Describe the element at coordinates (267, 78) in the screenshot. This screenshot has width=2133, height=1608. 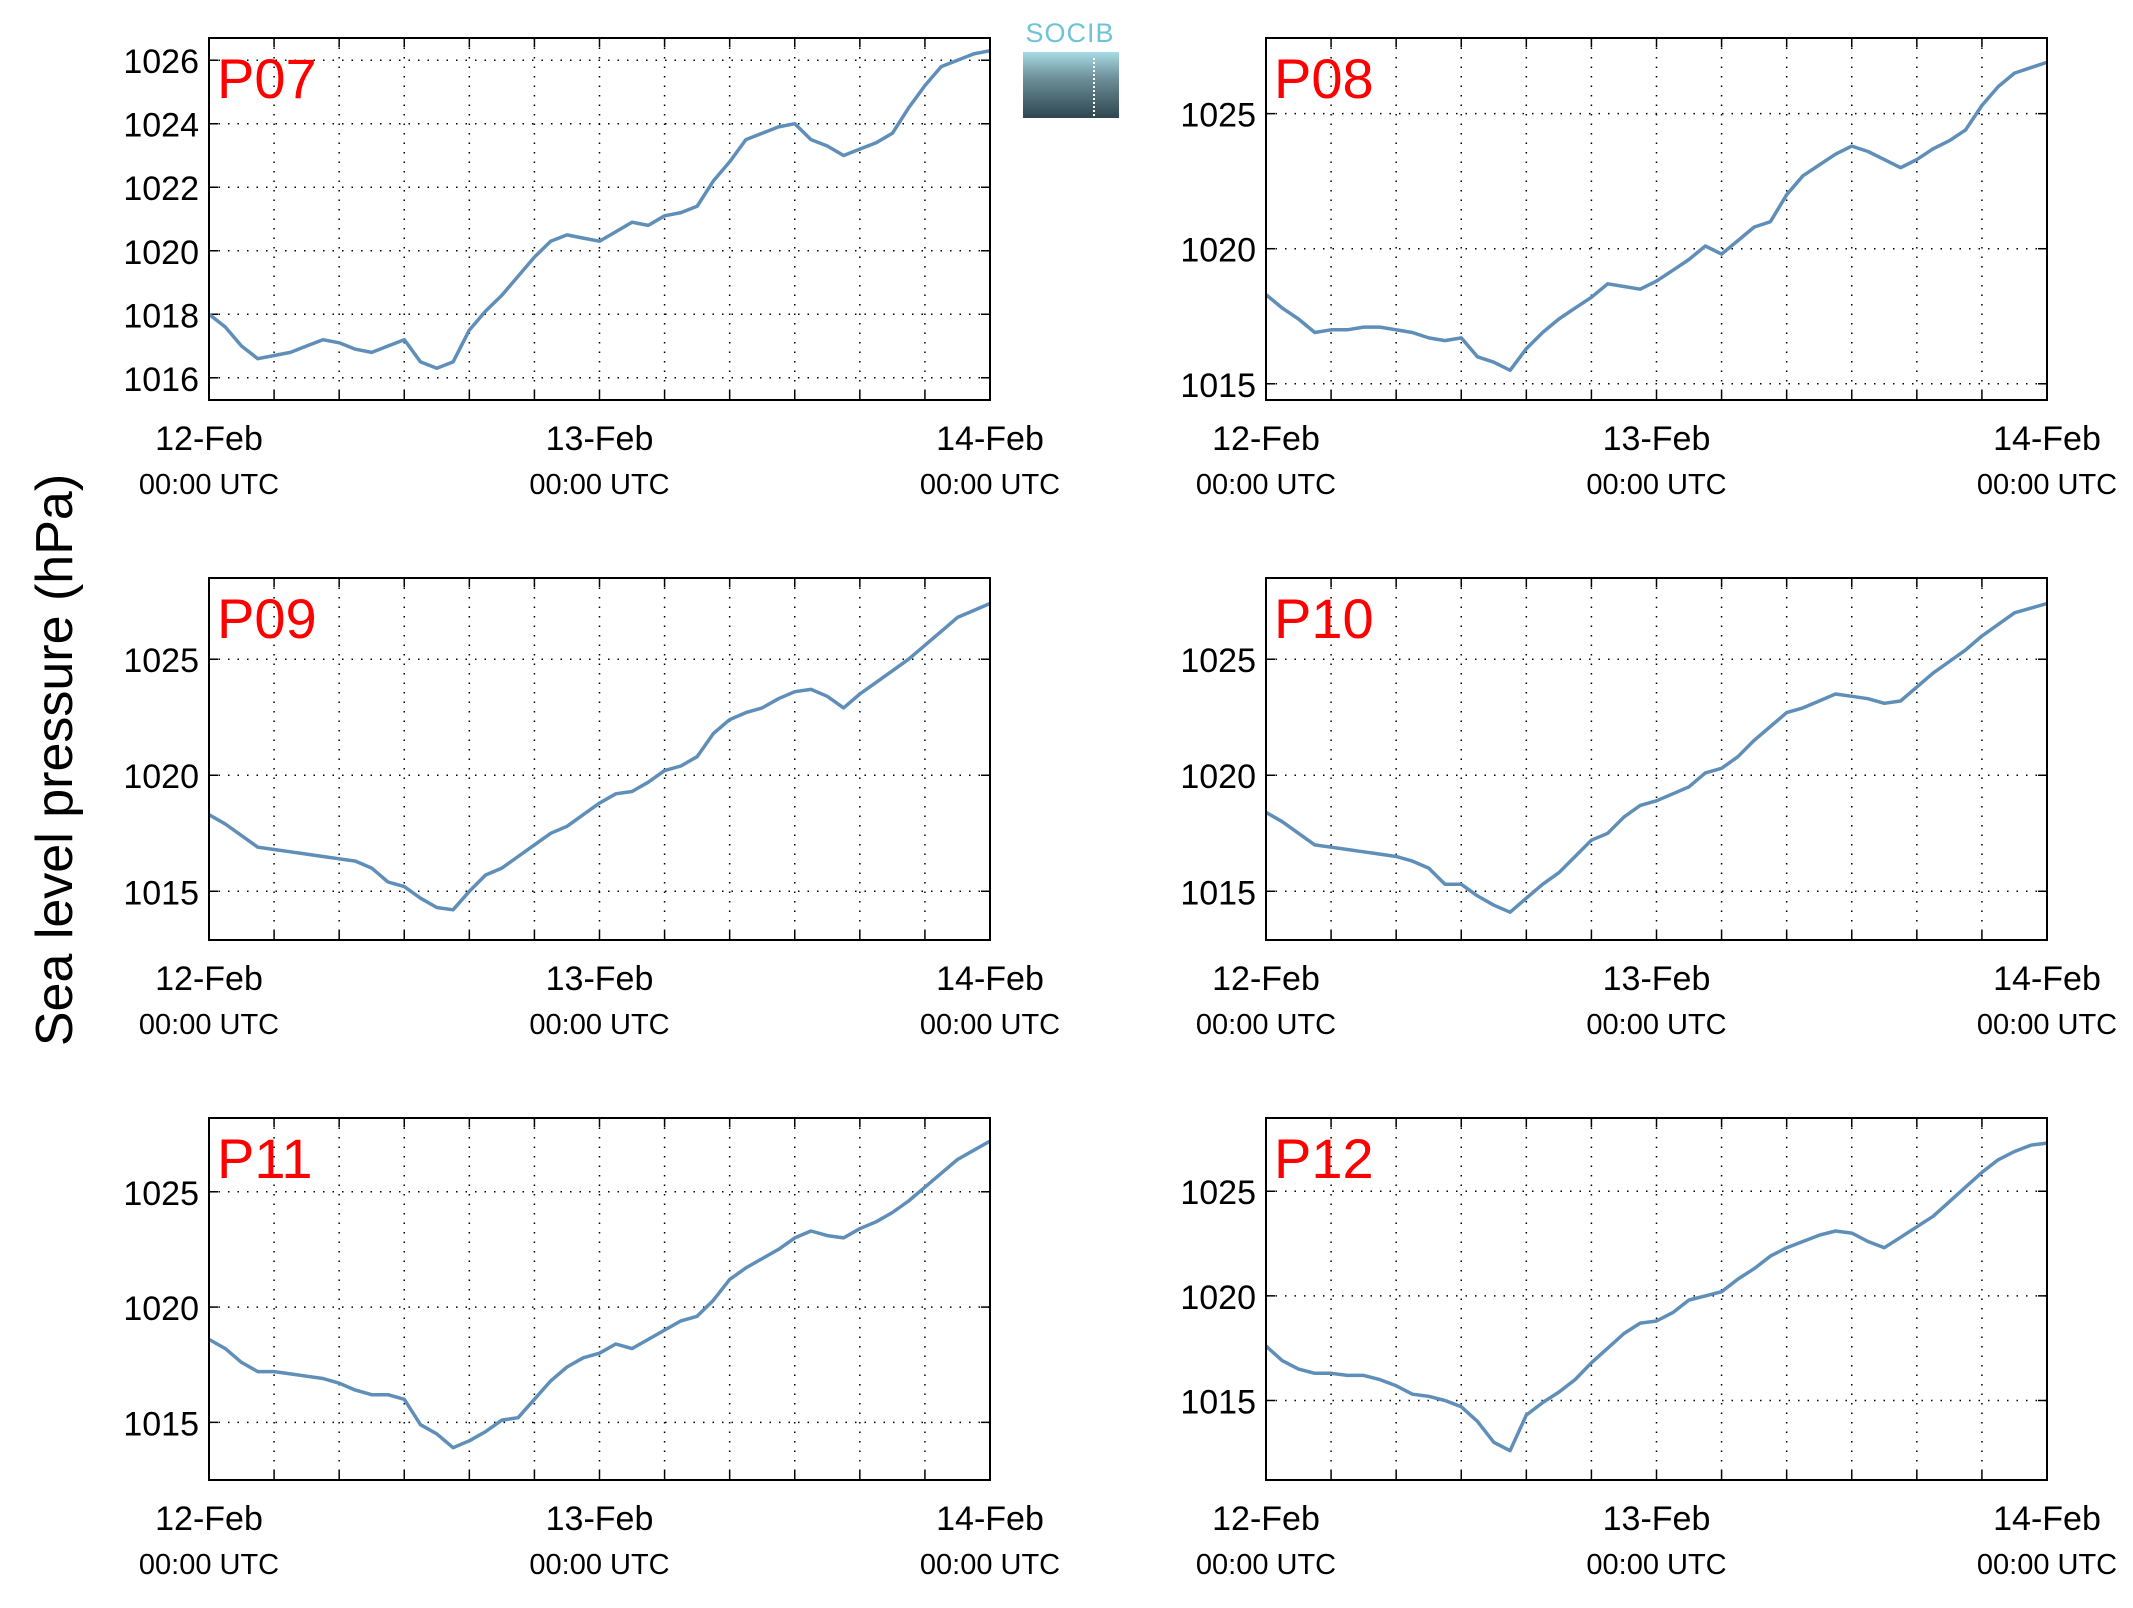
I see `panel-title: P07` at that location.